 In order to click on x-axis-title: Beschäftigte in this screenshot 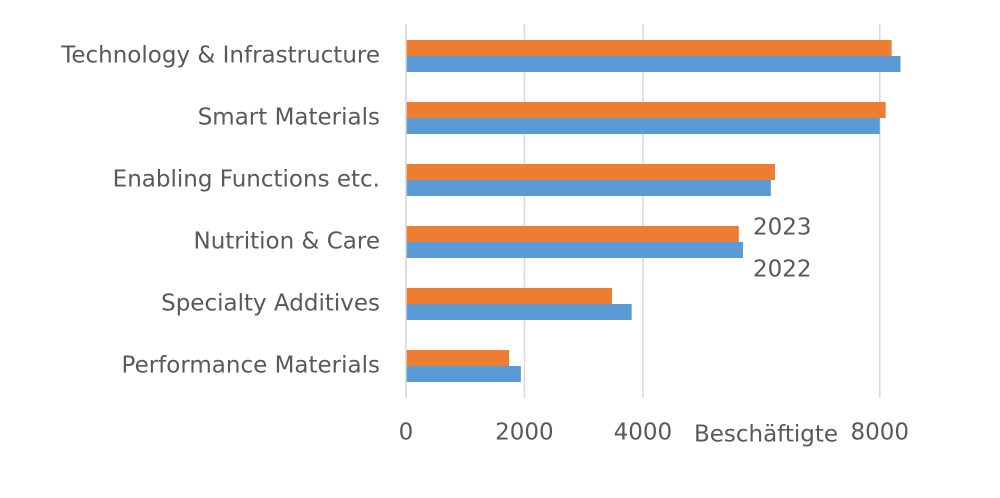, I will do `click(766, 435)`.